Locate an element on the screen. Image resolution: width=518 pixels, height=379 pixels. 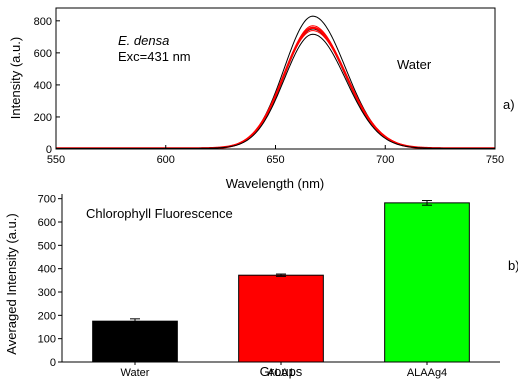
y-tick-label-200: 200 is located at coordinates (43, 118).